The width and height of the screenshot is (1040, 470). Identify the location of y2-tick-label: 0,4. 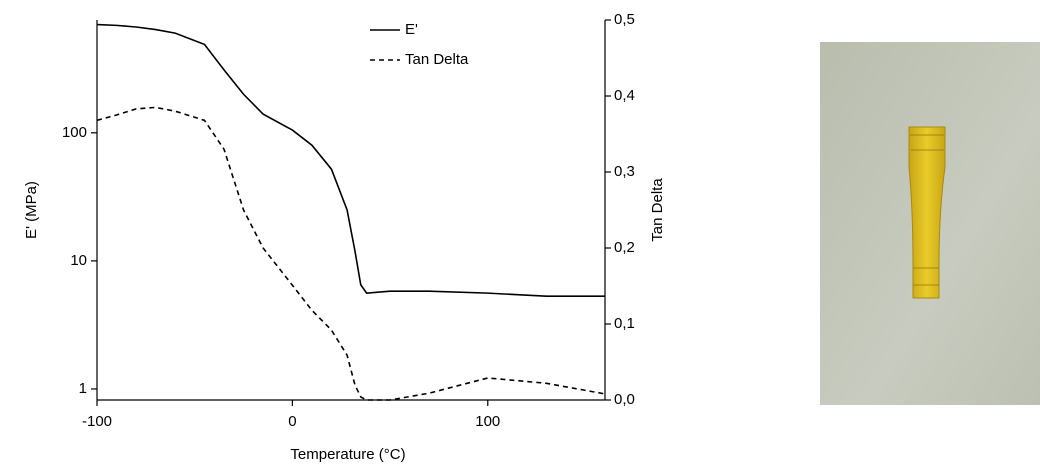
(624, 95).